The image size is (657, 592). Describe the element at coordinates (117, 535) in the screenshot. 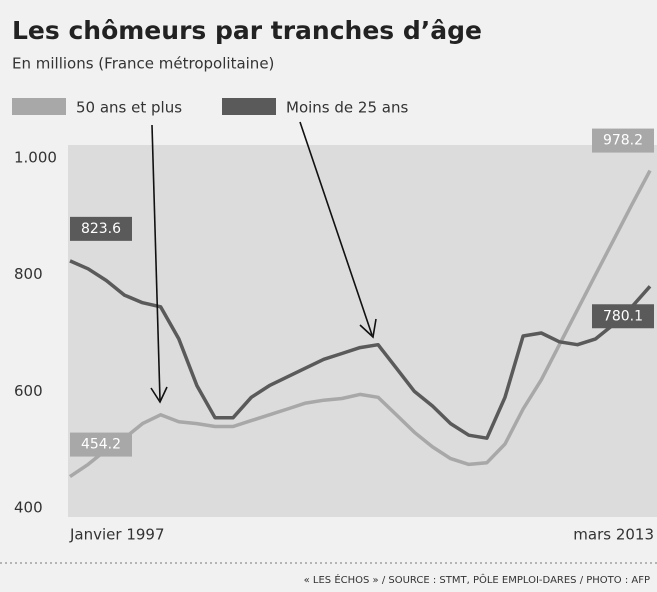

I see `x-tick-label: Janvier 1997` at that location.